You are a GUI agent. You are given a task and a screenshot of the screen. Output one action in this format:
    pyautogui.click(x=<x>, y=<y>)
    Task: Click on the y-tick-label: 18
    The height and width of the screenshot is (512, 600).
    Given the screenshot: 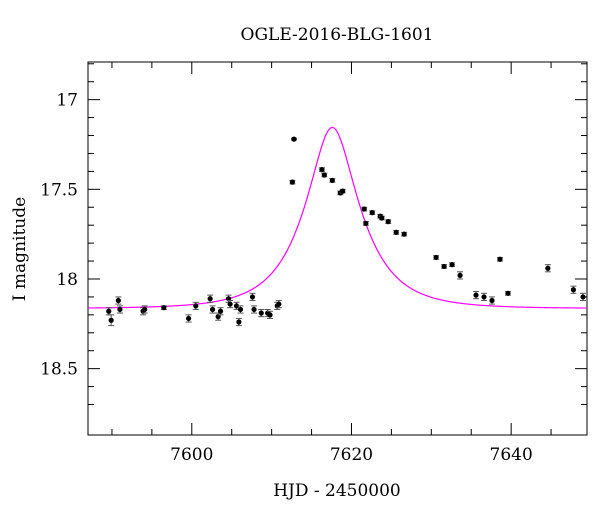 What is the action you would take?
    pyautogui.click(x=67, y=280)
    